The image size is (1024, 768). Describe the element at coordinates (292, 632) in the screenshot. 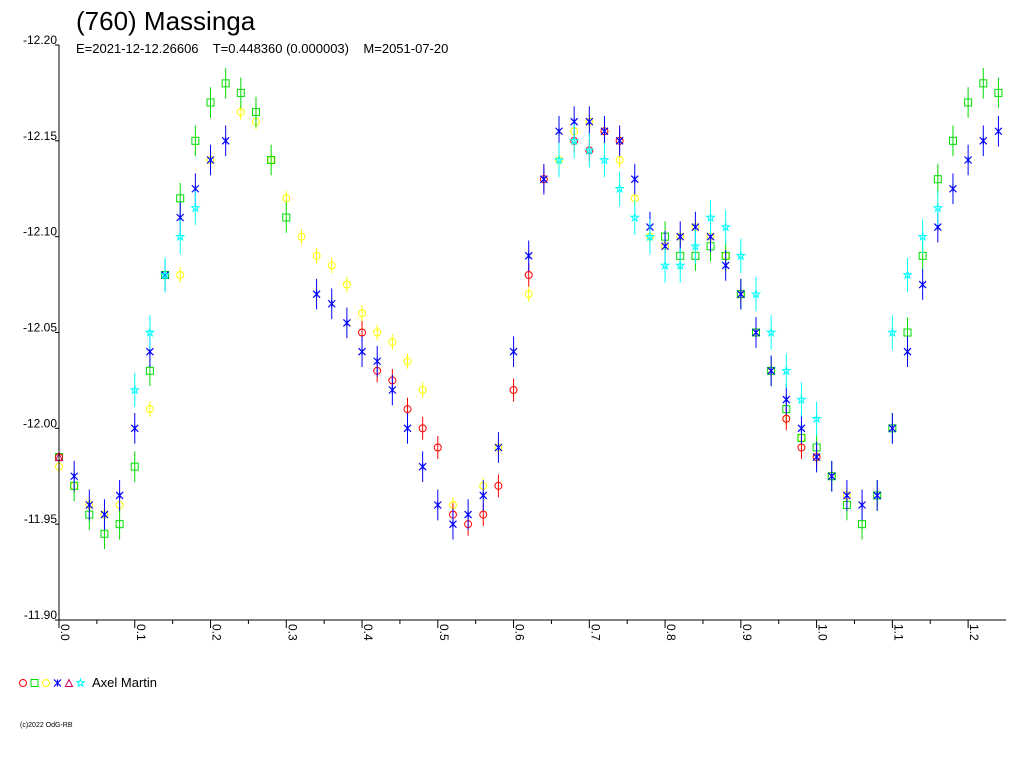

I see `x-tick-label: 0.3` at that location.